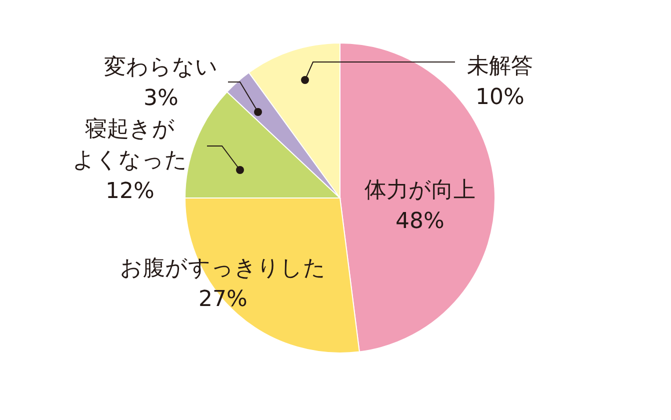  What do you see at coordinates (420, 190) in the screenshot?
I see `slice-label: 体力が向上` at bounding box center [420, 190].